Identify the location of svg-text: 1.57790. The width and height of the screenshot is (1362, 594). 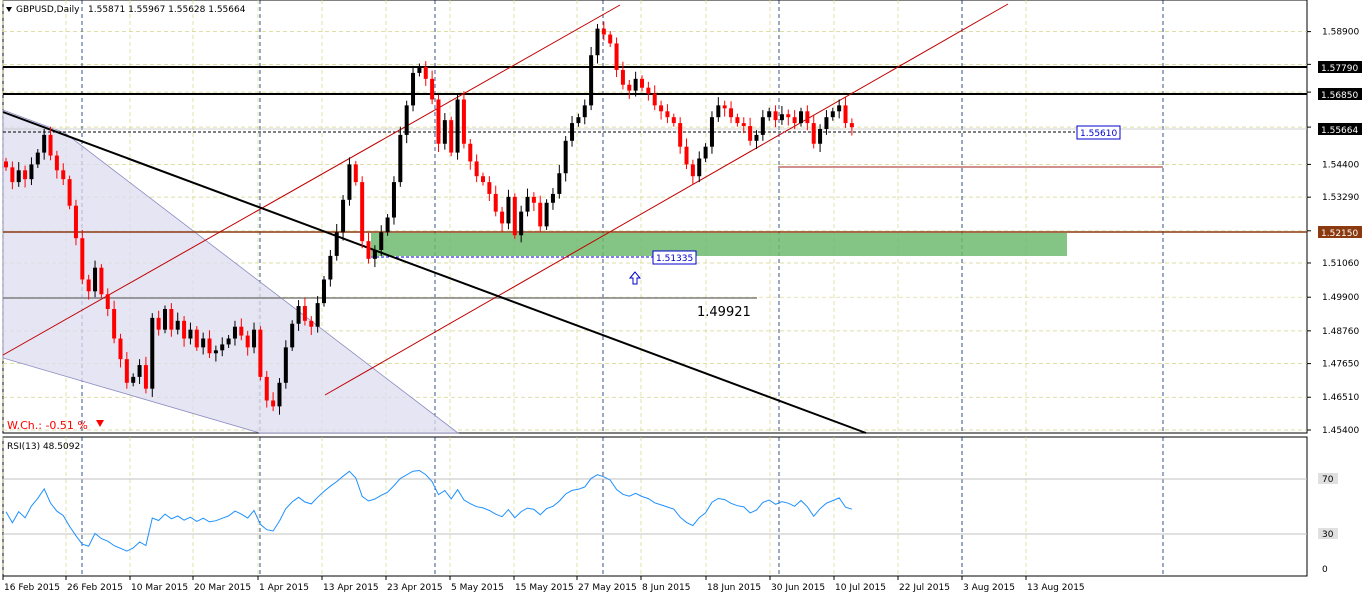
(1339, 69).